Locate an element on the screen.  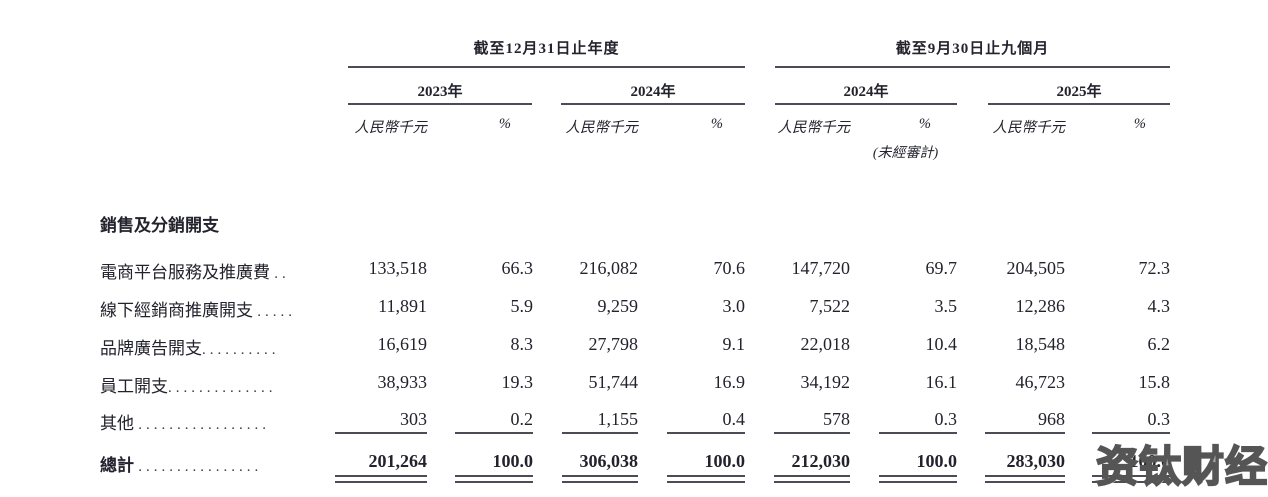
table-cell: 283,030 is located at coordinates (1036, 461).